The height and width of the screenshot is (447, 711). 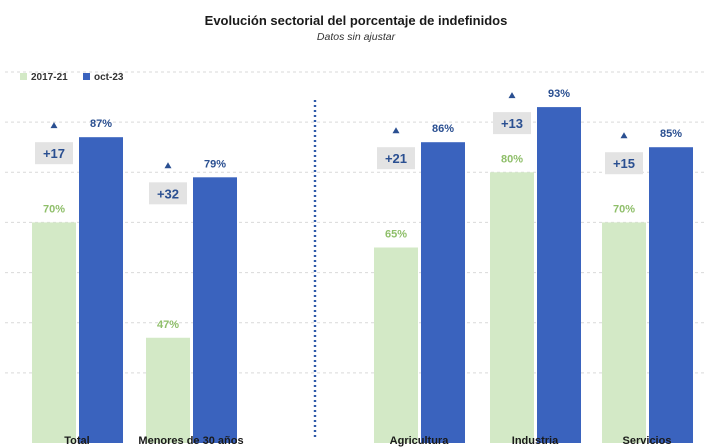 I want to click on value-label-oct-23: 85%, so click(x=671, y=134).